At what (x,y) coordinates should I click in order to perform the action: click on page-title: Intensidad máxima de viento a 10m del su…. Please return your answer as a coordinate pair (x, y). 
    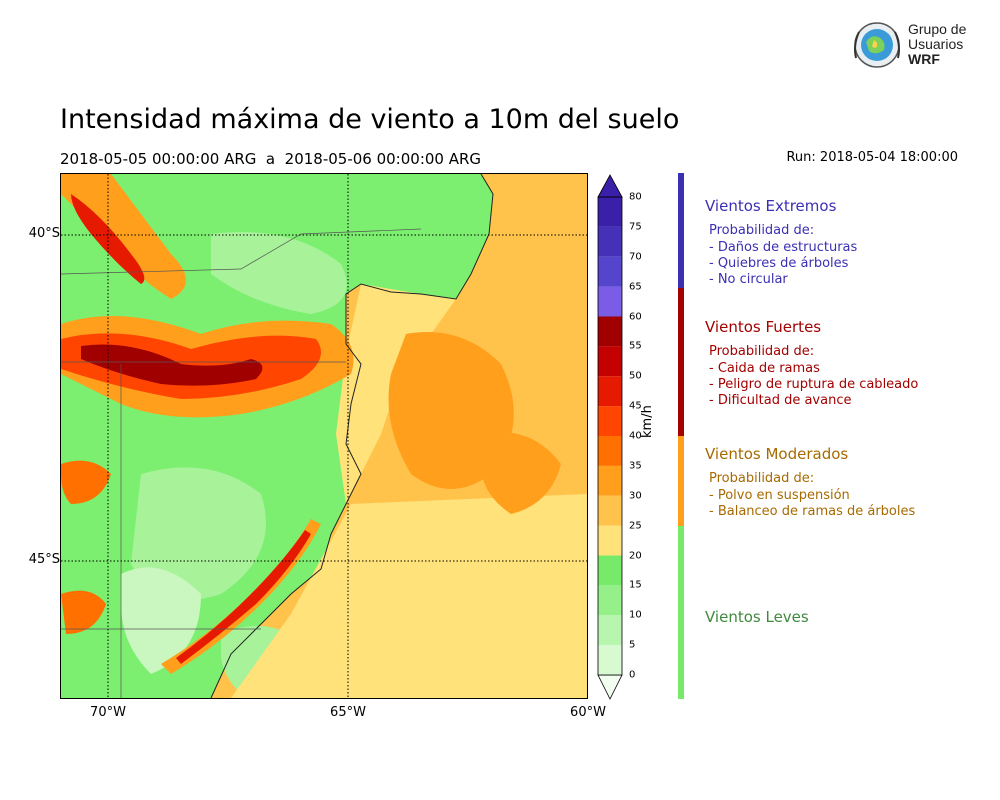
    Looking at the image, I should click on (370, 119).